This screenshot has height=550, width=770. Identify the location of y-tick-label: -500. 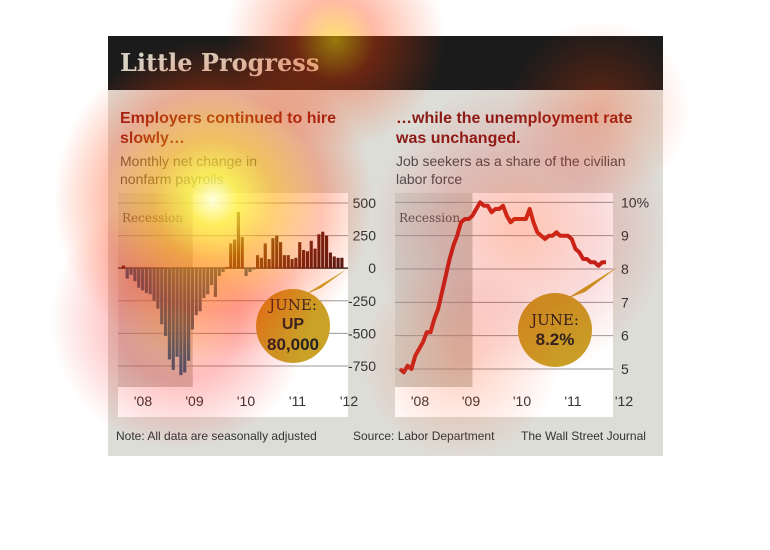
(362, 333).